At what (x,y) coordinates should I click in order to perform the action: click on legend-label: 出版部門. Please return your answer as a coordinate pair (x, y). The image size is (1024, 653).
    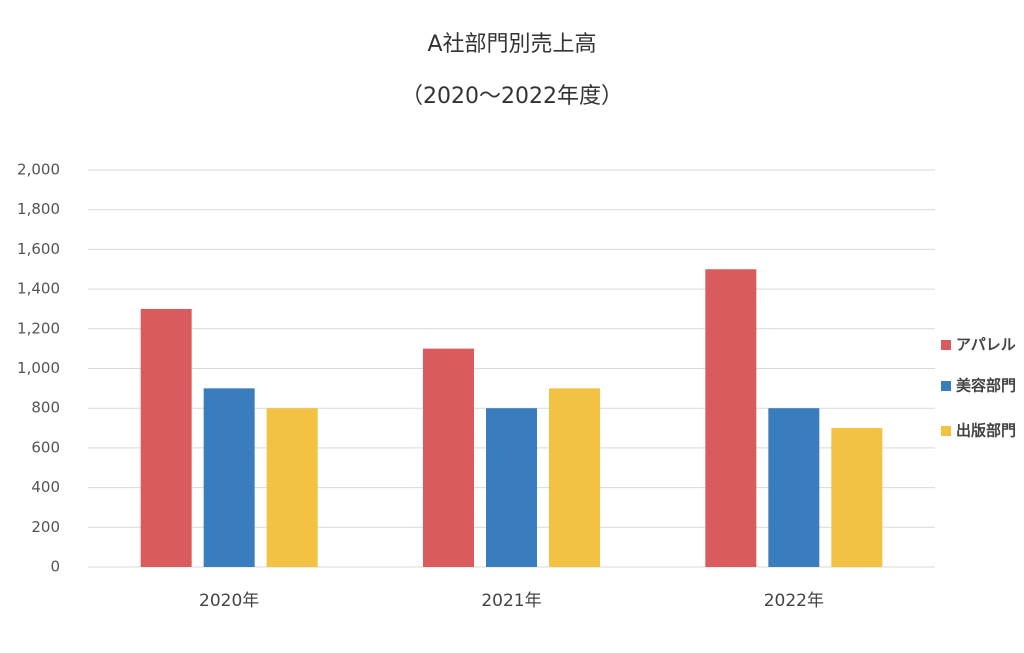
    Looking at the image, I should click on (986, 431).